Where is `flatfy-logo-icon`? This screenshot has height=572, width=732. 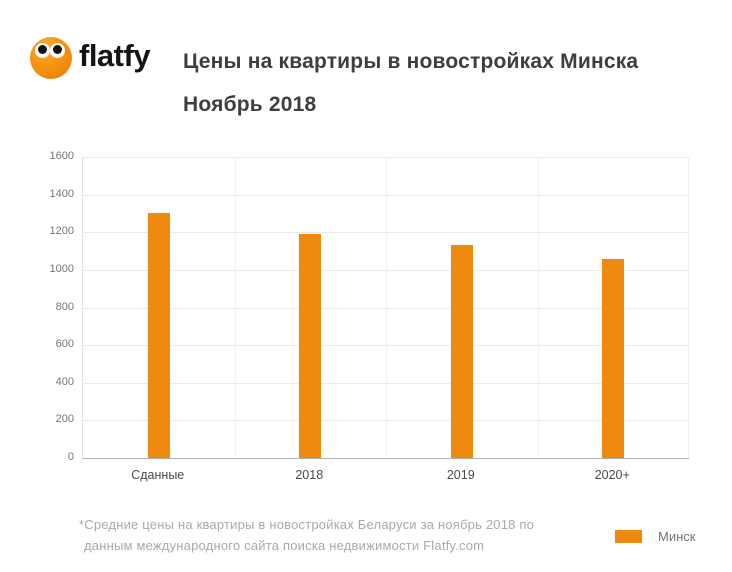 flatfy-logo-icon is located at coordinates (51, 58).